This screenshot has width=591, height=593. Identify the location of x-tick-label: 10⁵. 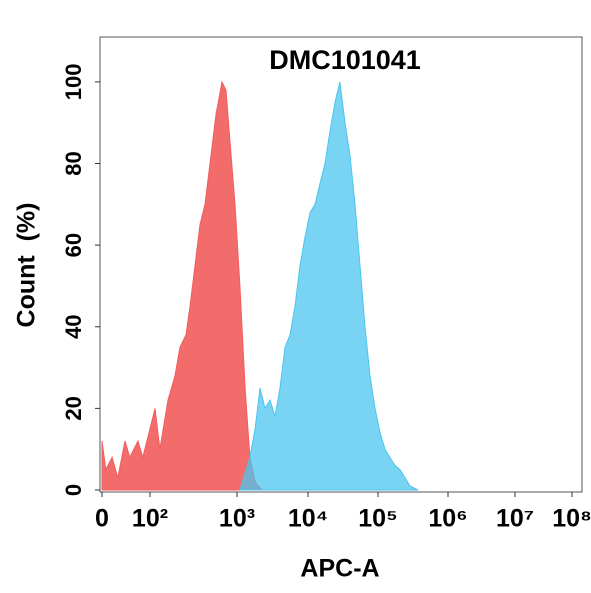
(378, 519).